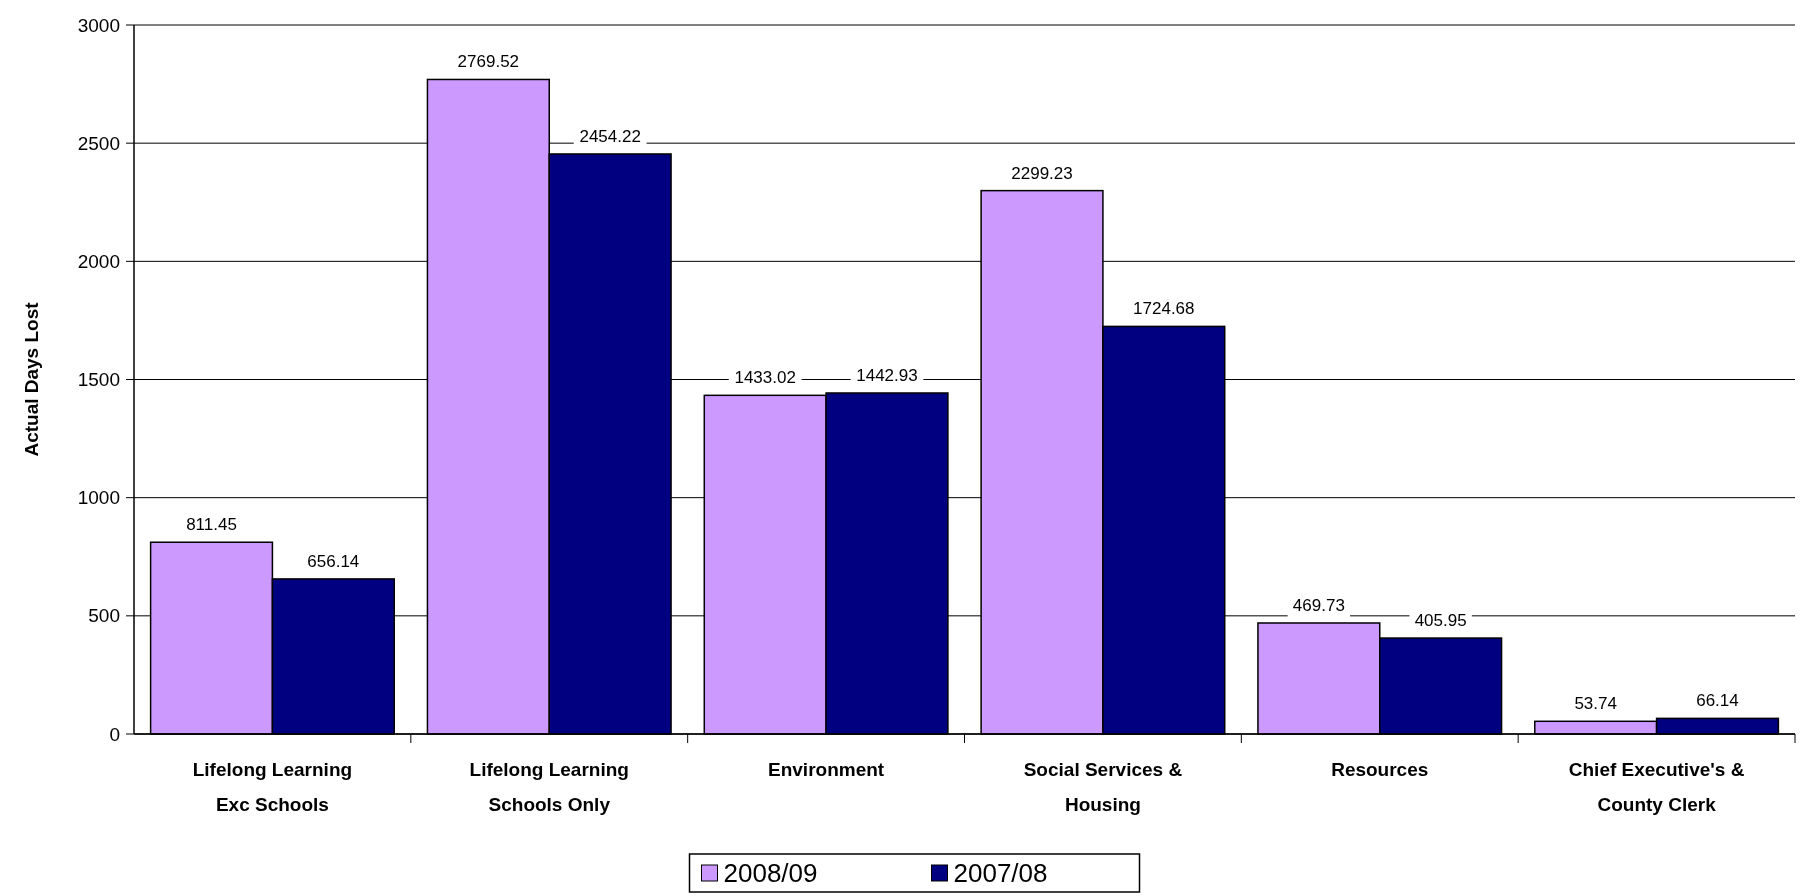 This screenshot has height=896, width=1802. I want to click on y-tick-label: 2500, so click(98, 143).